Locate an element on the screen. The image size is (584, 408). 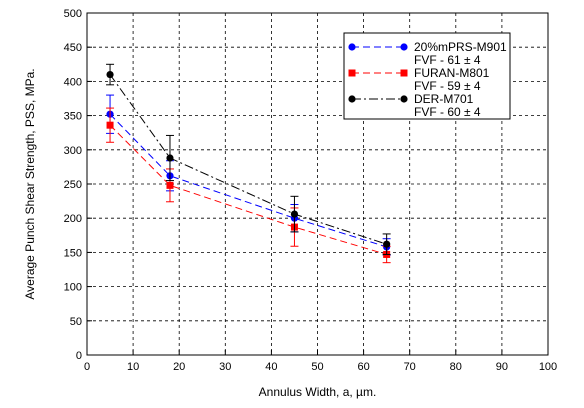
x-tick-label: 90 is located at coordinates (502, 367).